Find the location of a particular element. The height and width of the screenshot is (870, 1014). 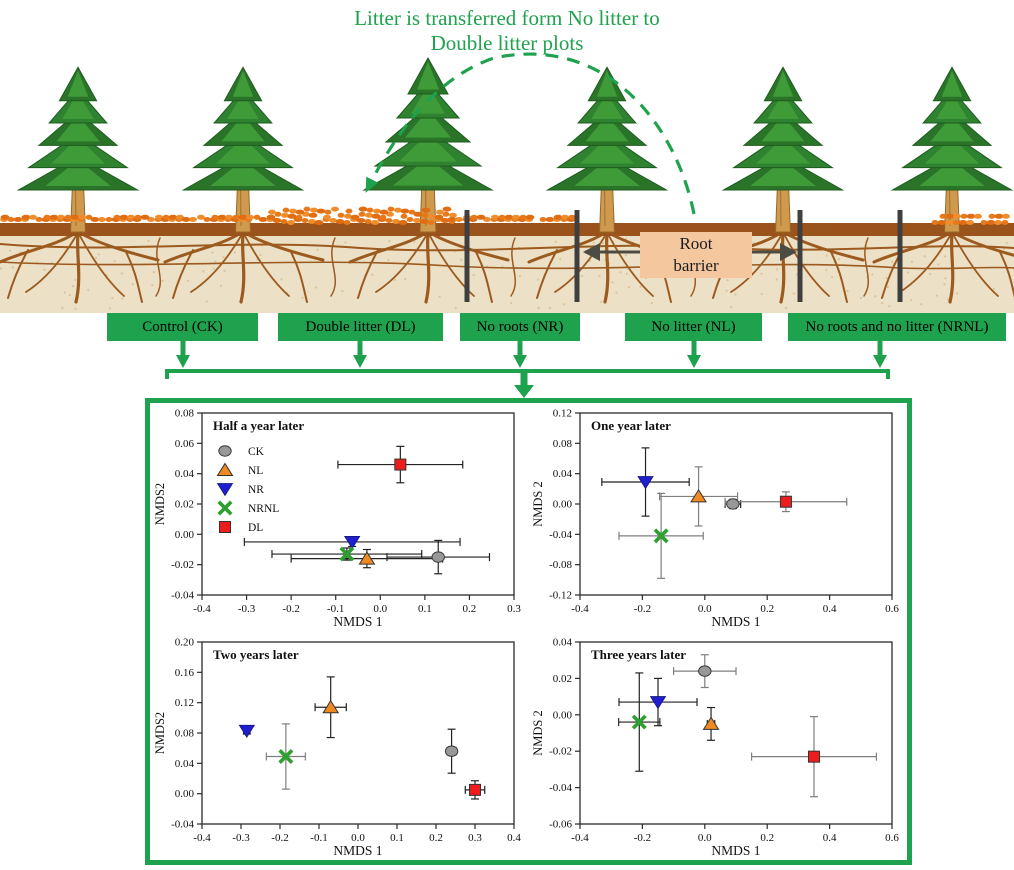

svg-text: 0.1 is located at coordinates (397, 838).